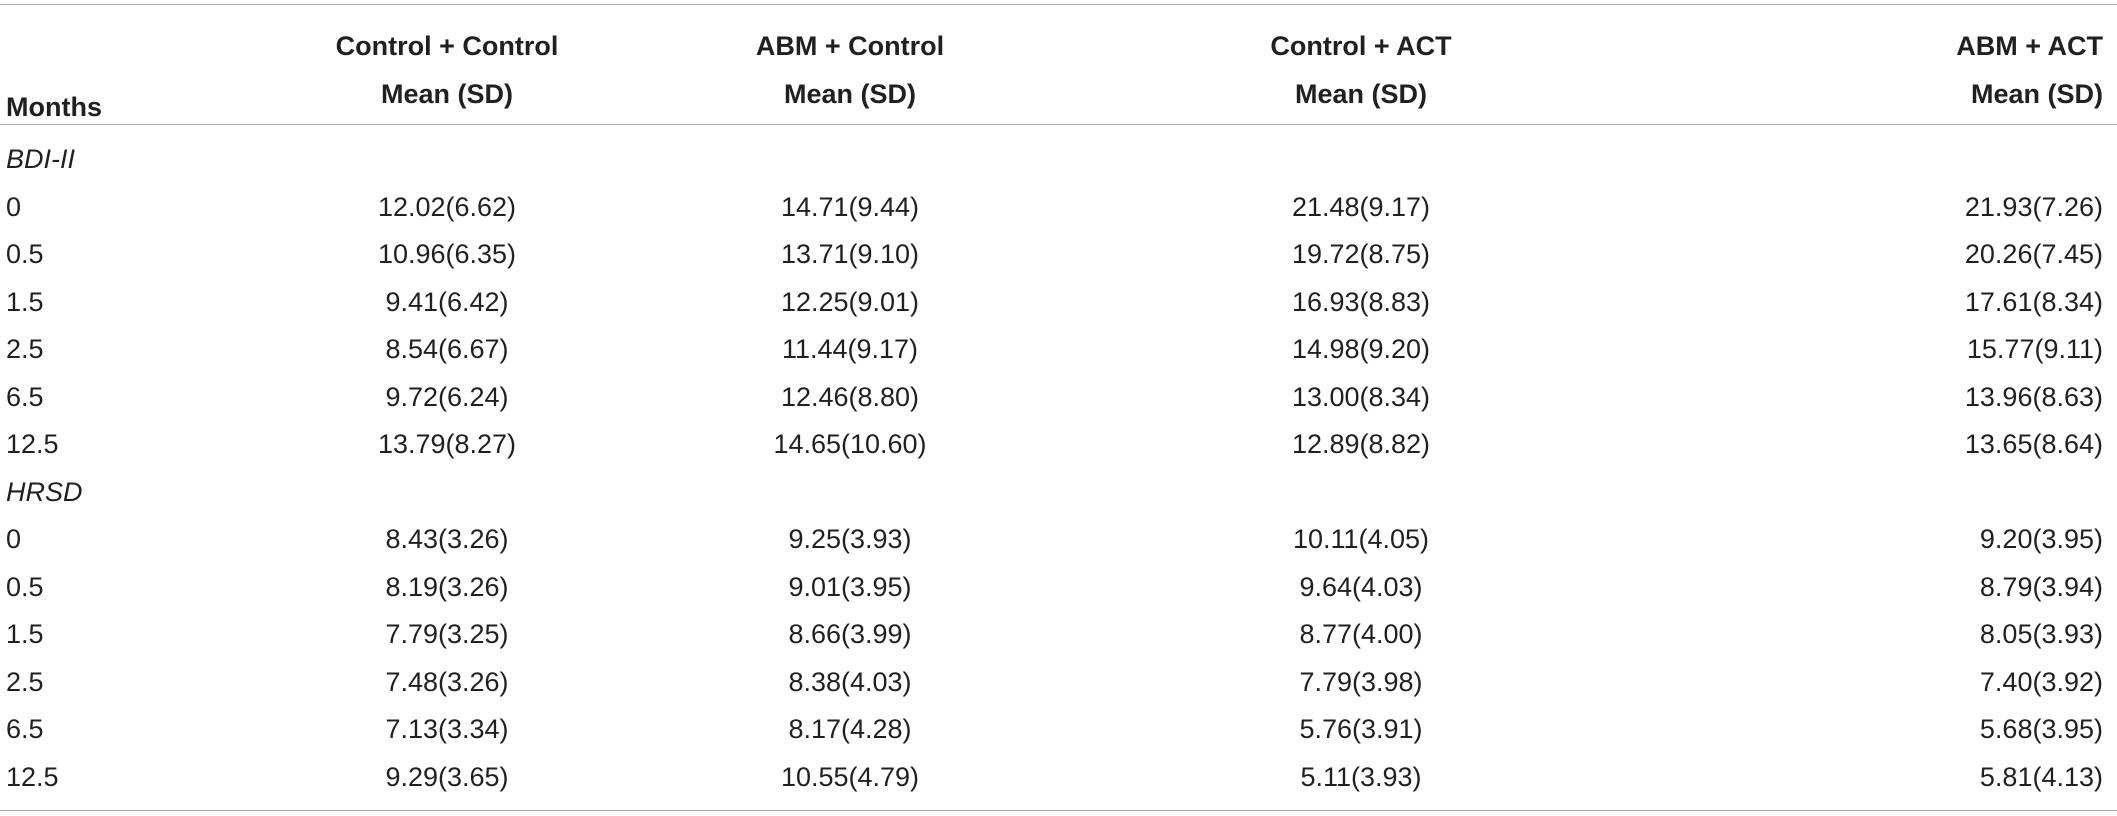 The image size is (2117, 816). Describe the element at coordinates (2041, 729) in the screenshot. I see `value-cell: 5.68(3.95)` at that location.